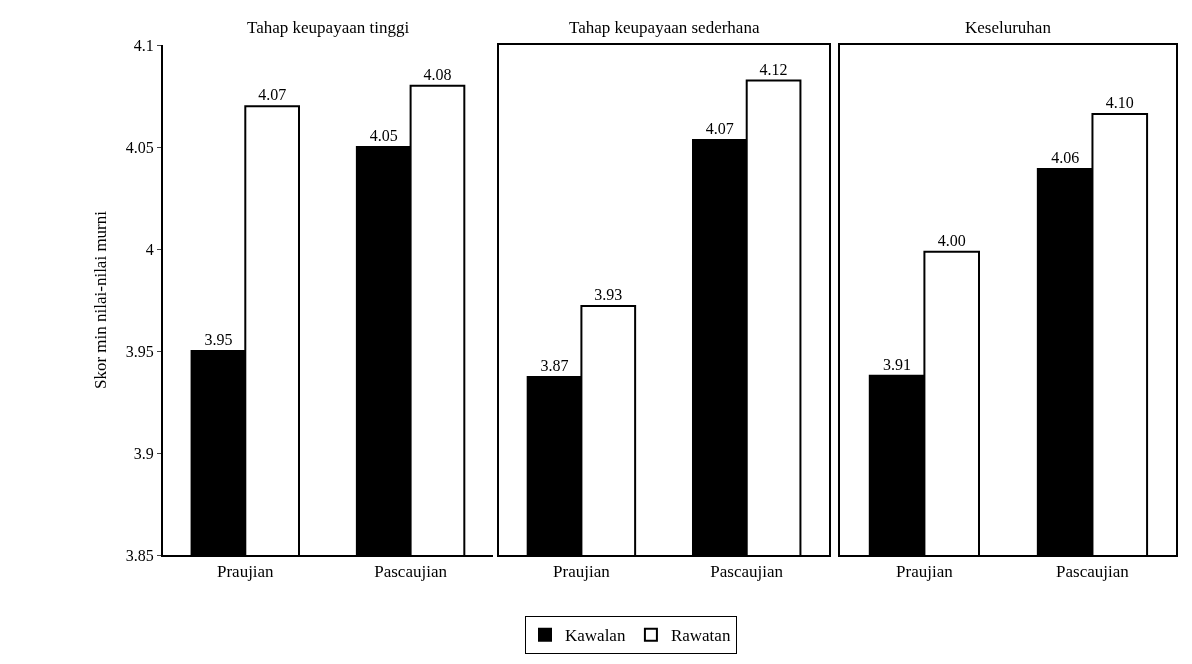 The width and height of the screenshot is (1192, 664). I want to click on legend-label: Rawatan, so click(700, 636).